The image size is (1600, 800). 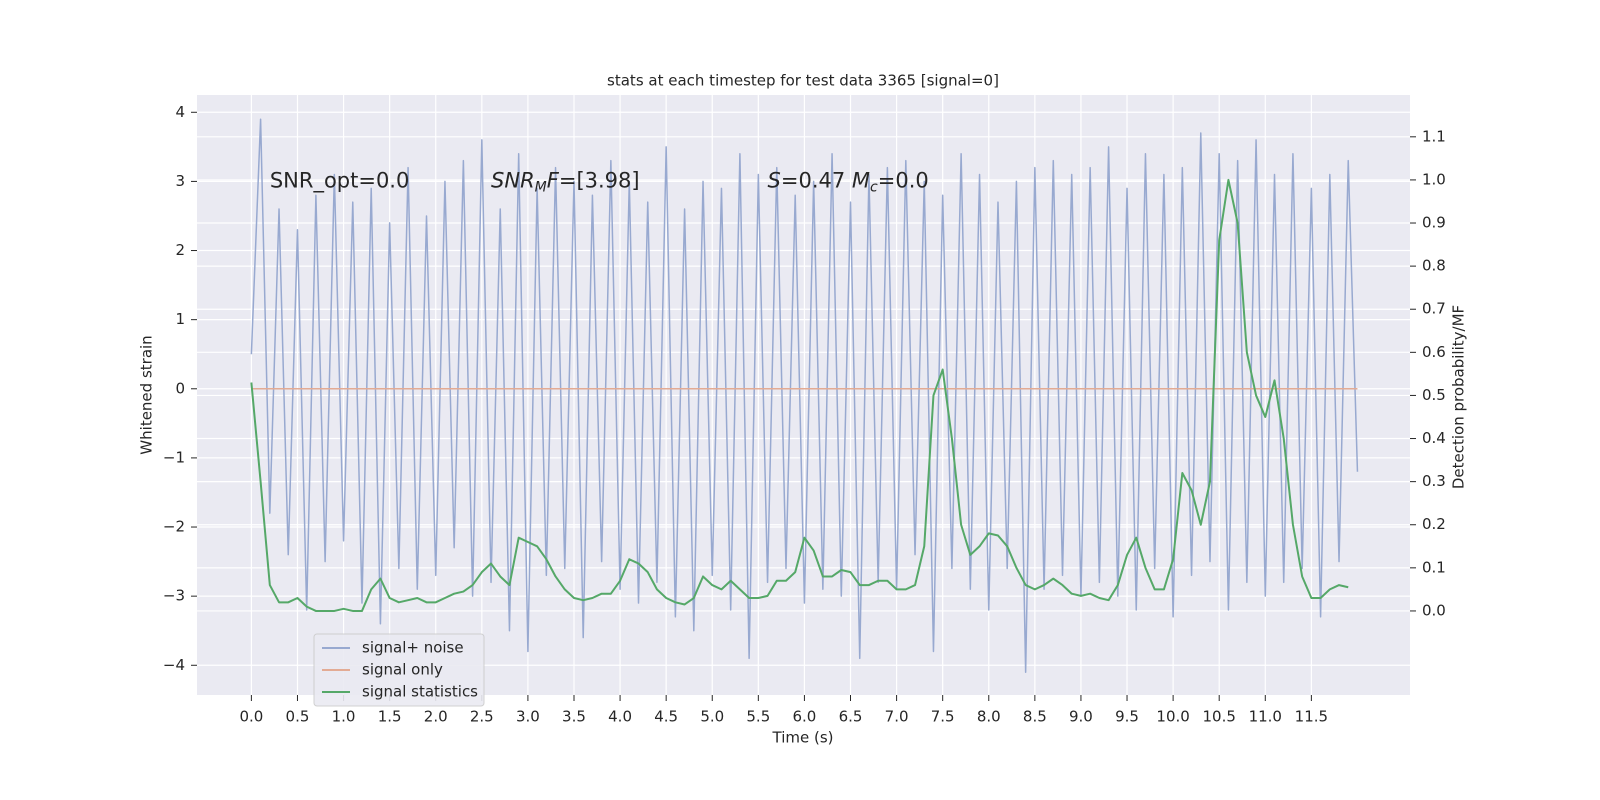 I want to click on x-tick-label: 5.0, so click(x=712, y=717).